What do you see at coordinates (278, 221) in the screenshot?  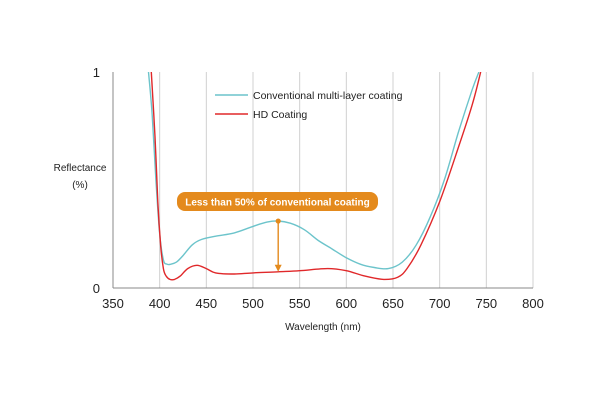 I see `annotation-start-dot` at bounding box center [278, 221].